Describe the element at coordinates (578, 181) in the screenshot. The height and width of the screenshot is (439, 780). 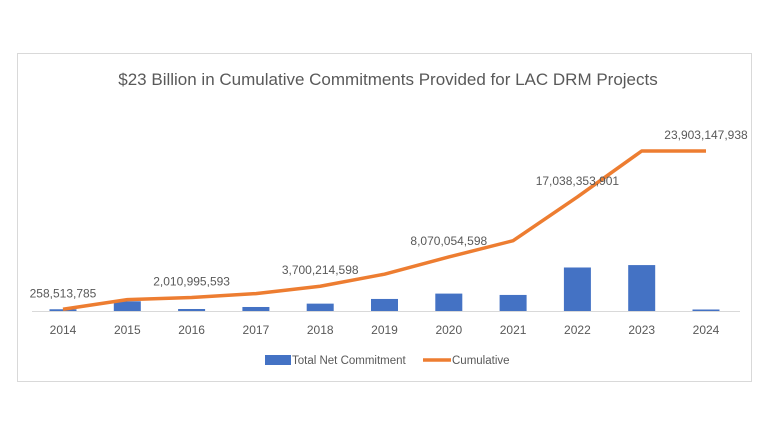
I see `data-label-2022: 17,038,353,901` at that location.